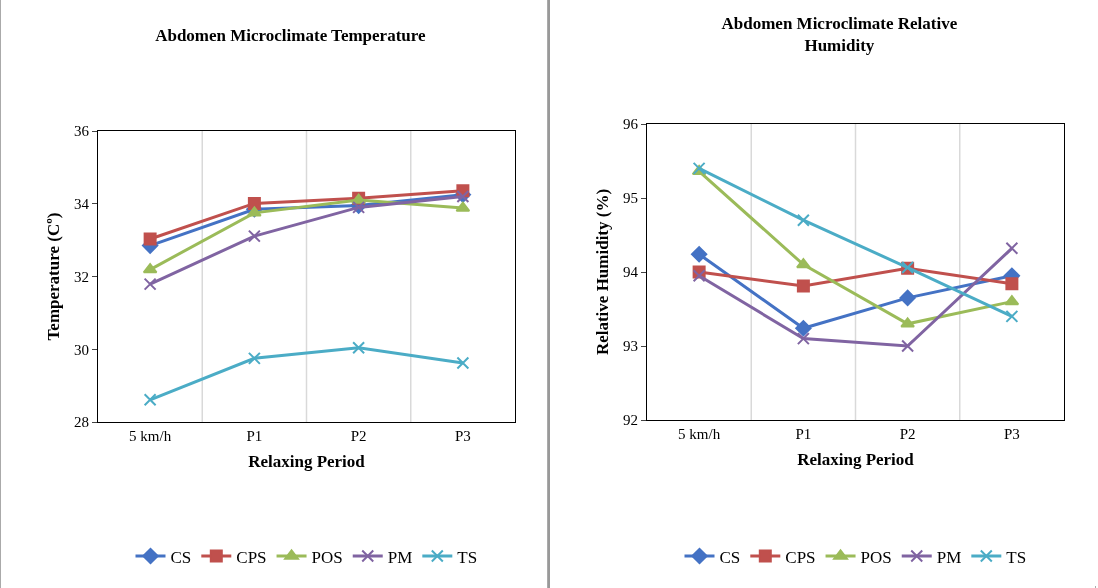  What do you see at coordinates (81, 276) in the screenshot?
I see `y-tick-label: 32` at bounding box center [81, 276].